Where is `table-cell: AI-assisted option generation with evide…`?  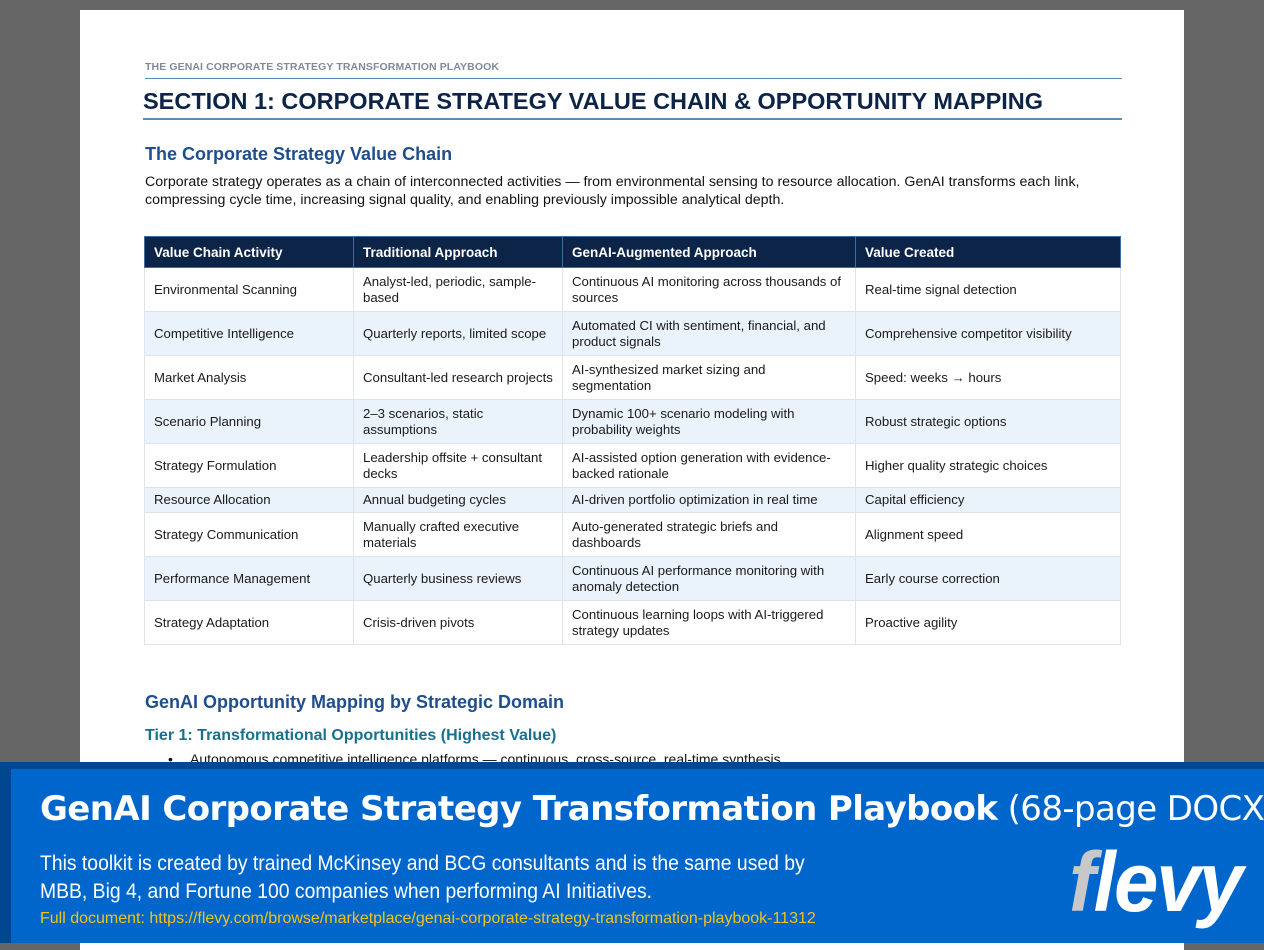
table-cell: AI-assisted option generation with evide… is located at coordinates (709, 465).